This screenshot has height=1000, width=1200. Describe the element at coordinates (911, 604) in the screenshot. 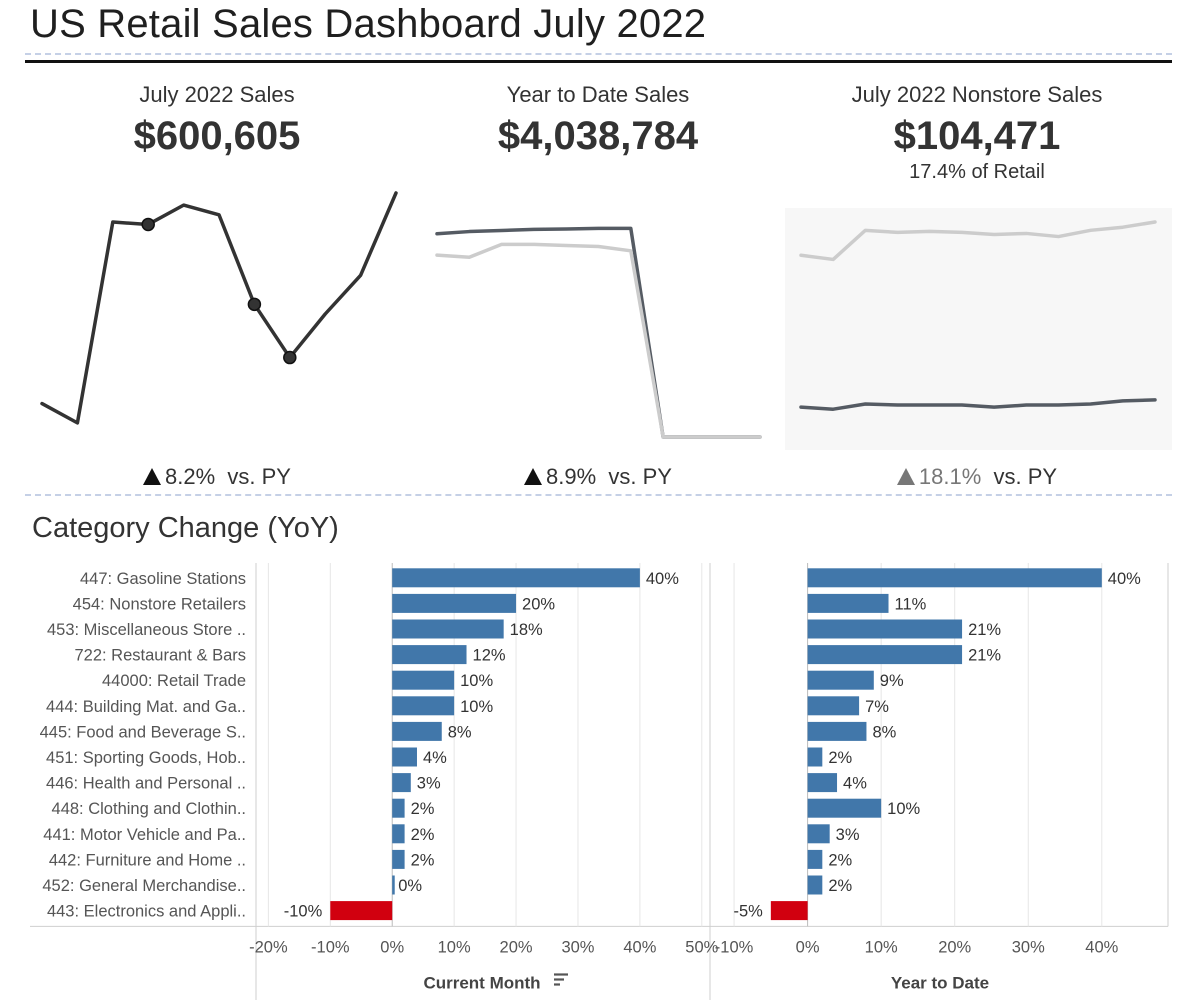

I see `bar-value-label: 11%` at that location.